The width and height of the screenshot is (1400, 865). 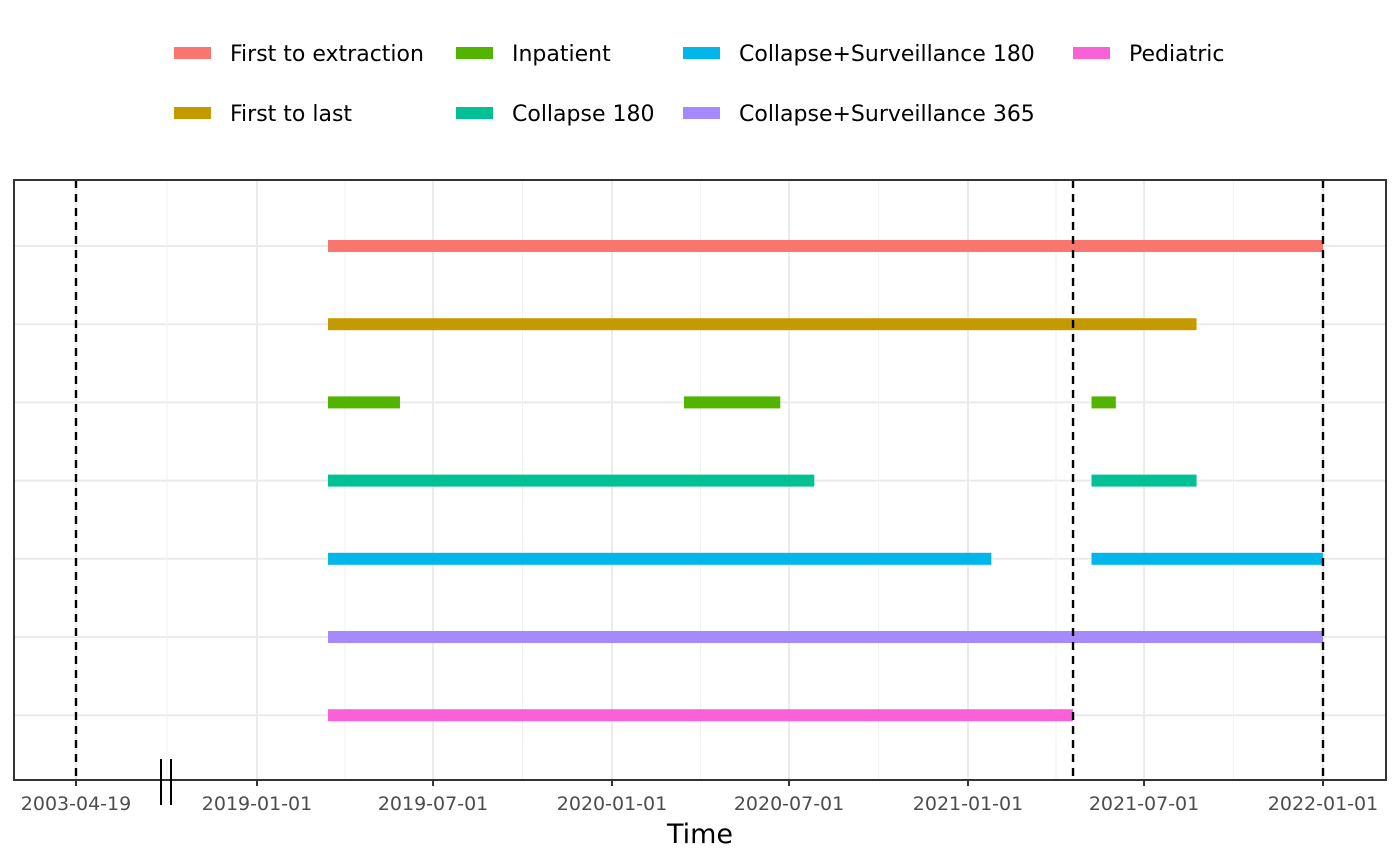 I want to click on bar-first-to-last, so click(x=762, y=324).